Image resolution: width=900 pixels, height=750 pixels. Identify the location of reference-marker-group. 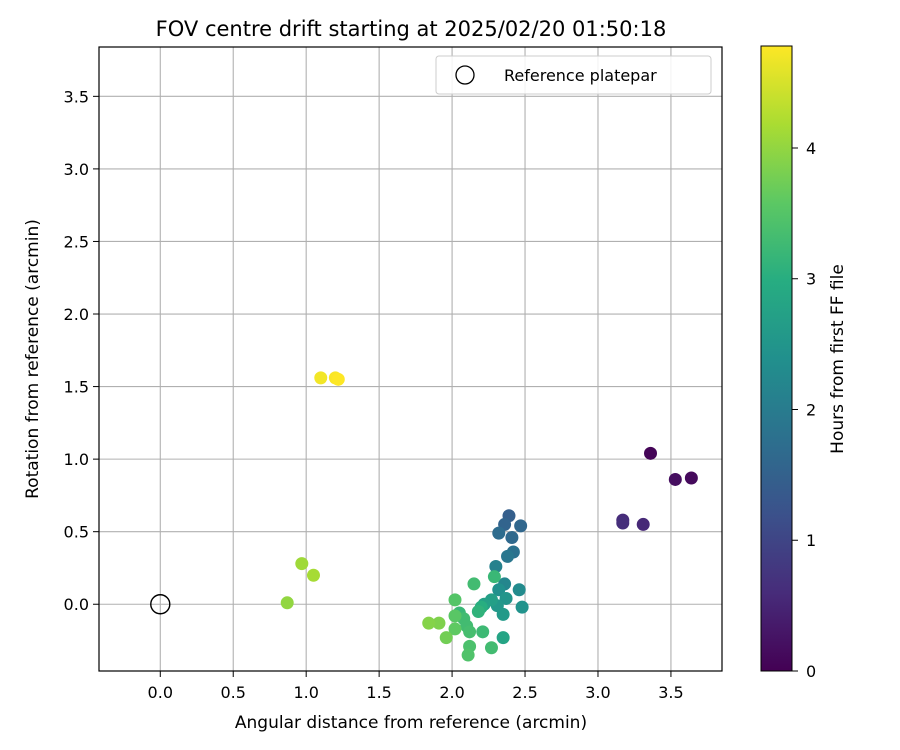
(160, 604).